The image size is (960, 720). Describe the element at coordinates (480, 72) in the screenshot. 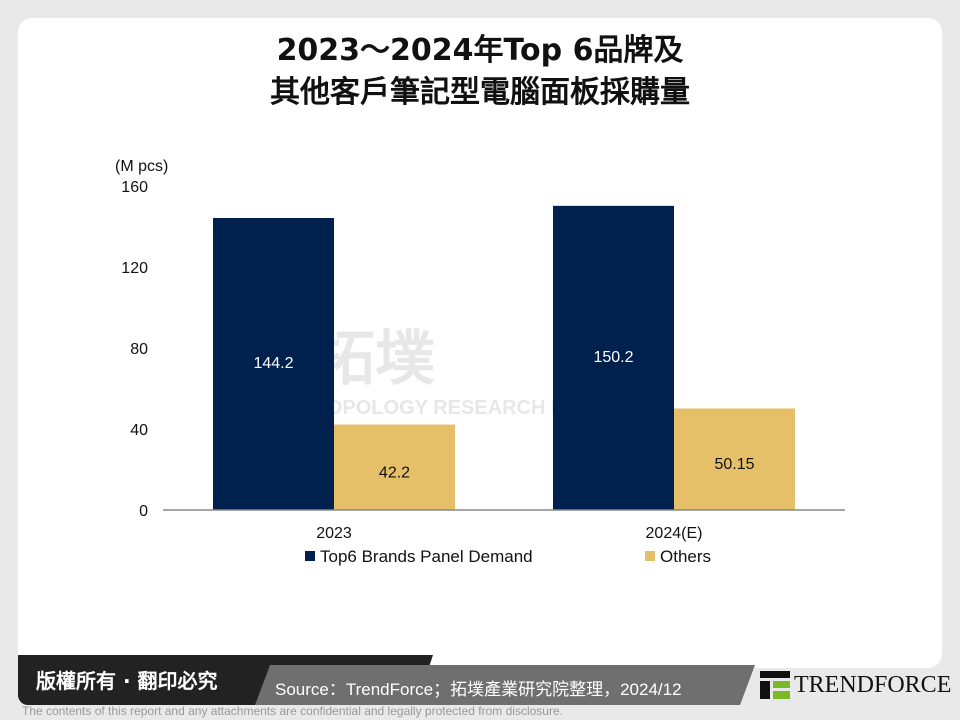

I see `chart-title: 2023～2024年Top 6品牌及 其他客戶筆記型電腦面板採購量` at that location.